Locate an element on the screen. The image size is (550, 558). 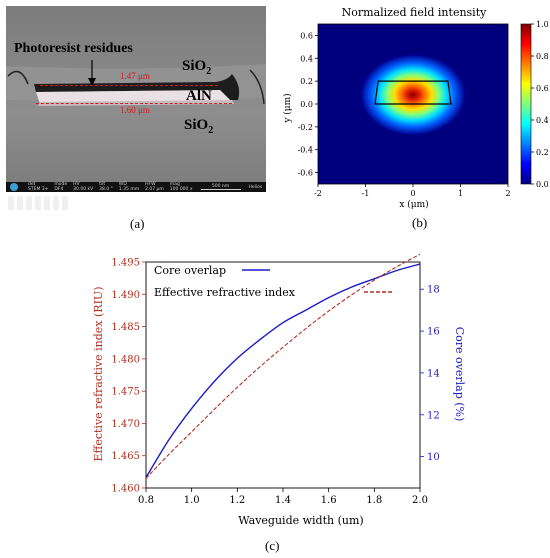
line-ytick-left-label: 1.475 is located at coordinates (125, 392).